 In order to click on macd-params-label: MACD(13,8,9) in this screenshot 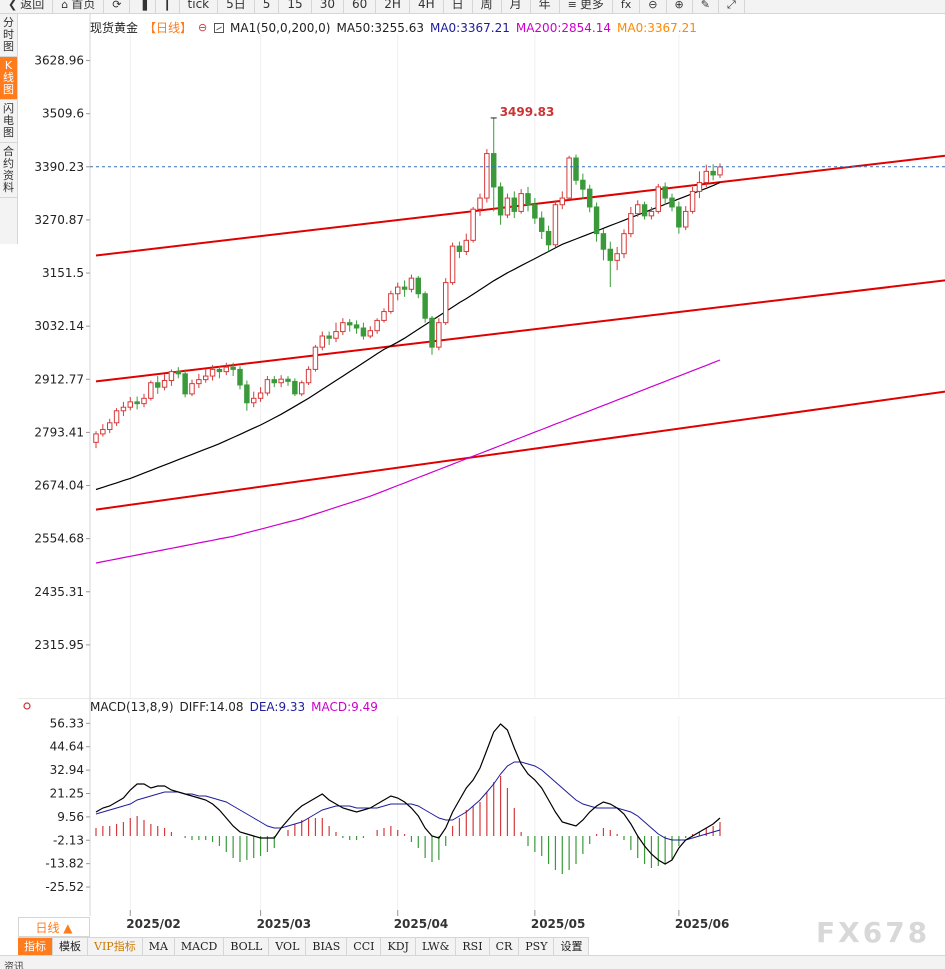, I will do `click(132, 707)`.